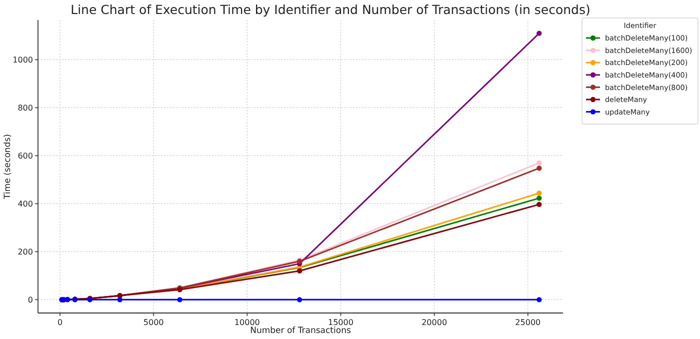  I want to click on x-tick-label: 15000, so click(341, 322).